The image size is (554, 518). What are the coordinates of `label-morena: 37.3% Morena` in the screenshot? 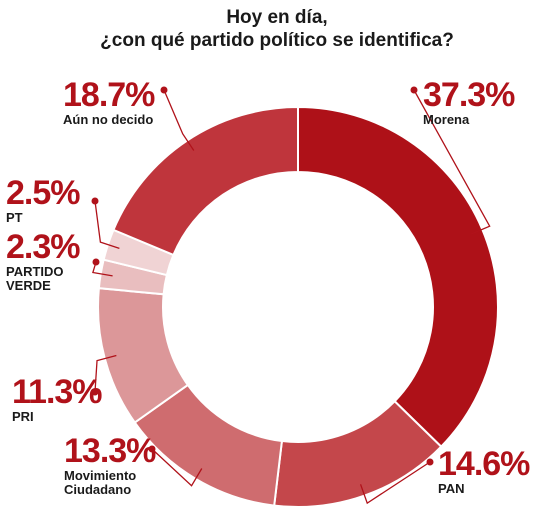 It's located at (469, 101).